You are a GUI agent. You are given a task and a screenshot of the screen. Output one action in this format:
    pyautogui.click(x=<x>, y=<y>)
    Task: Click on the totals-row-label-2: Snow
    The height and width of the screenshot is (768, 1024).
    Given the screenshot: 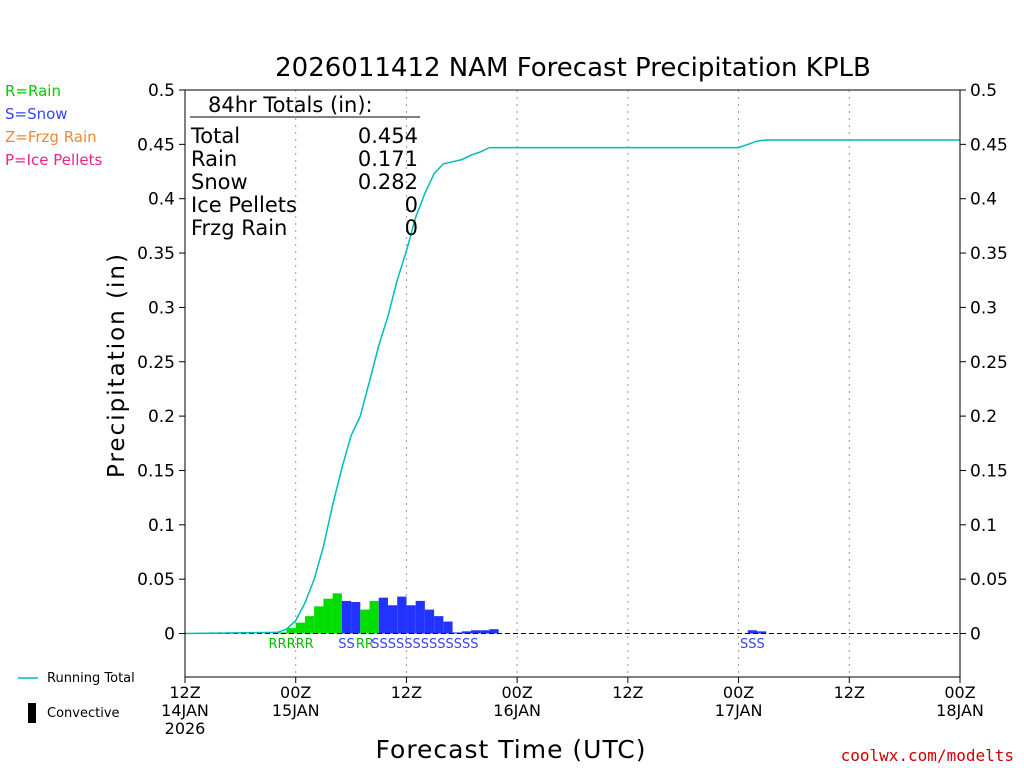 What is the action you would take?
    pyautogui.click(x=219, y=182)
    